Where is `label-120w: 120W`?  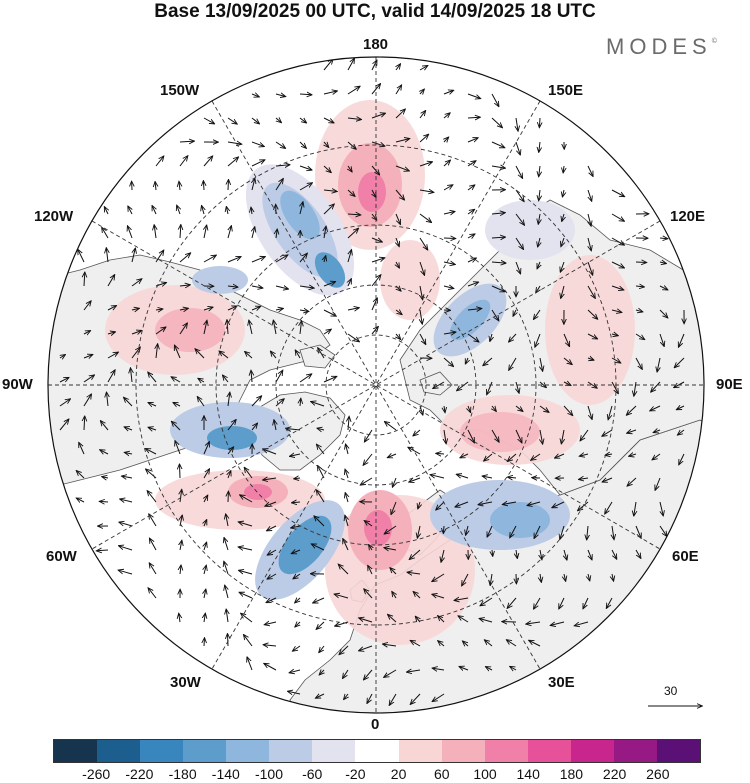 label-120w: 120W is located at coordinates (54, 216).